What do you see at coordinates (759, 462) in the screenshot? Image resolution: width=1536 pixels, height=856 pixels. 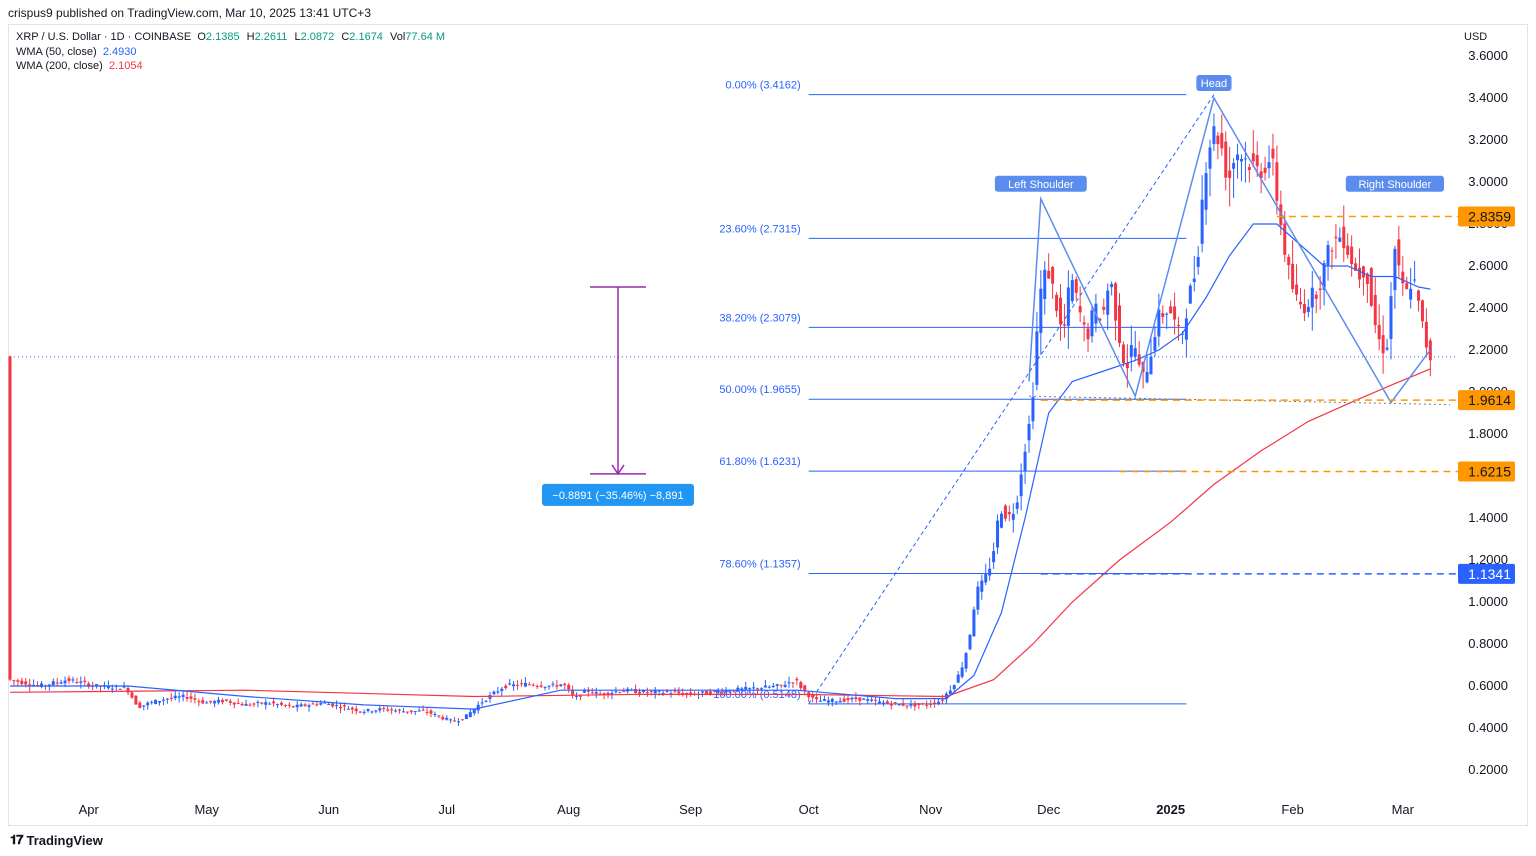 I see `fib-label: 61.80% (1.6231)` at bounding box center [759, 462].